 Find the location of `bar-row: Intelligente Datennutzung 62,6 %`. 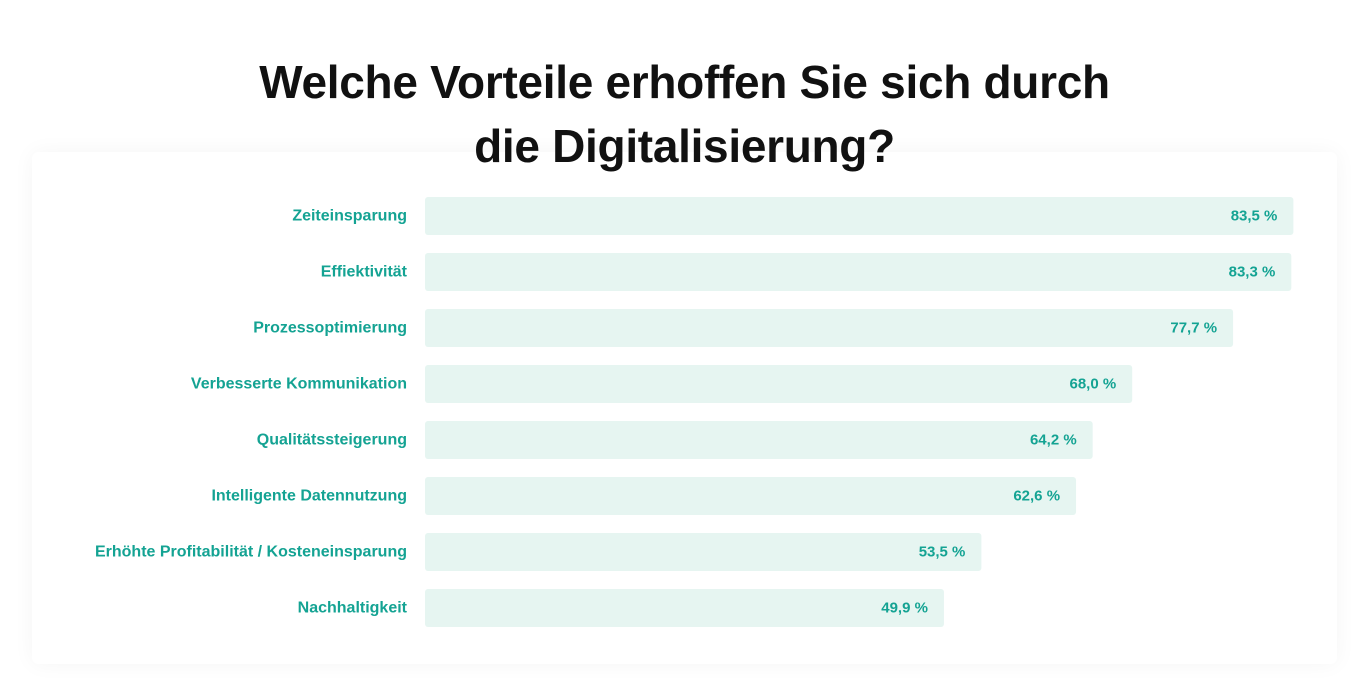

bar-row: Intelligente Datennutzung 62,6 % is located at coordinates (644, 496).